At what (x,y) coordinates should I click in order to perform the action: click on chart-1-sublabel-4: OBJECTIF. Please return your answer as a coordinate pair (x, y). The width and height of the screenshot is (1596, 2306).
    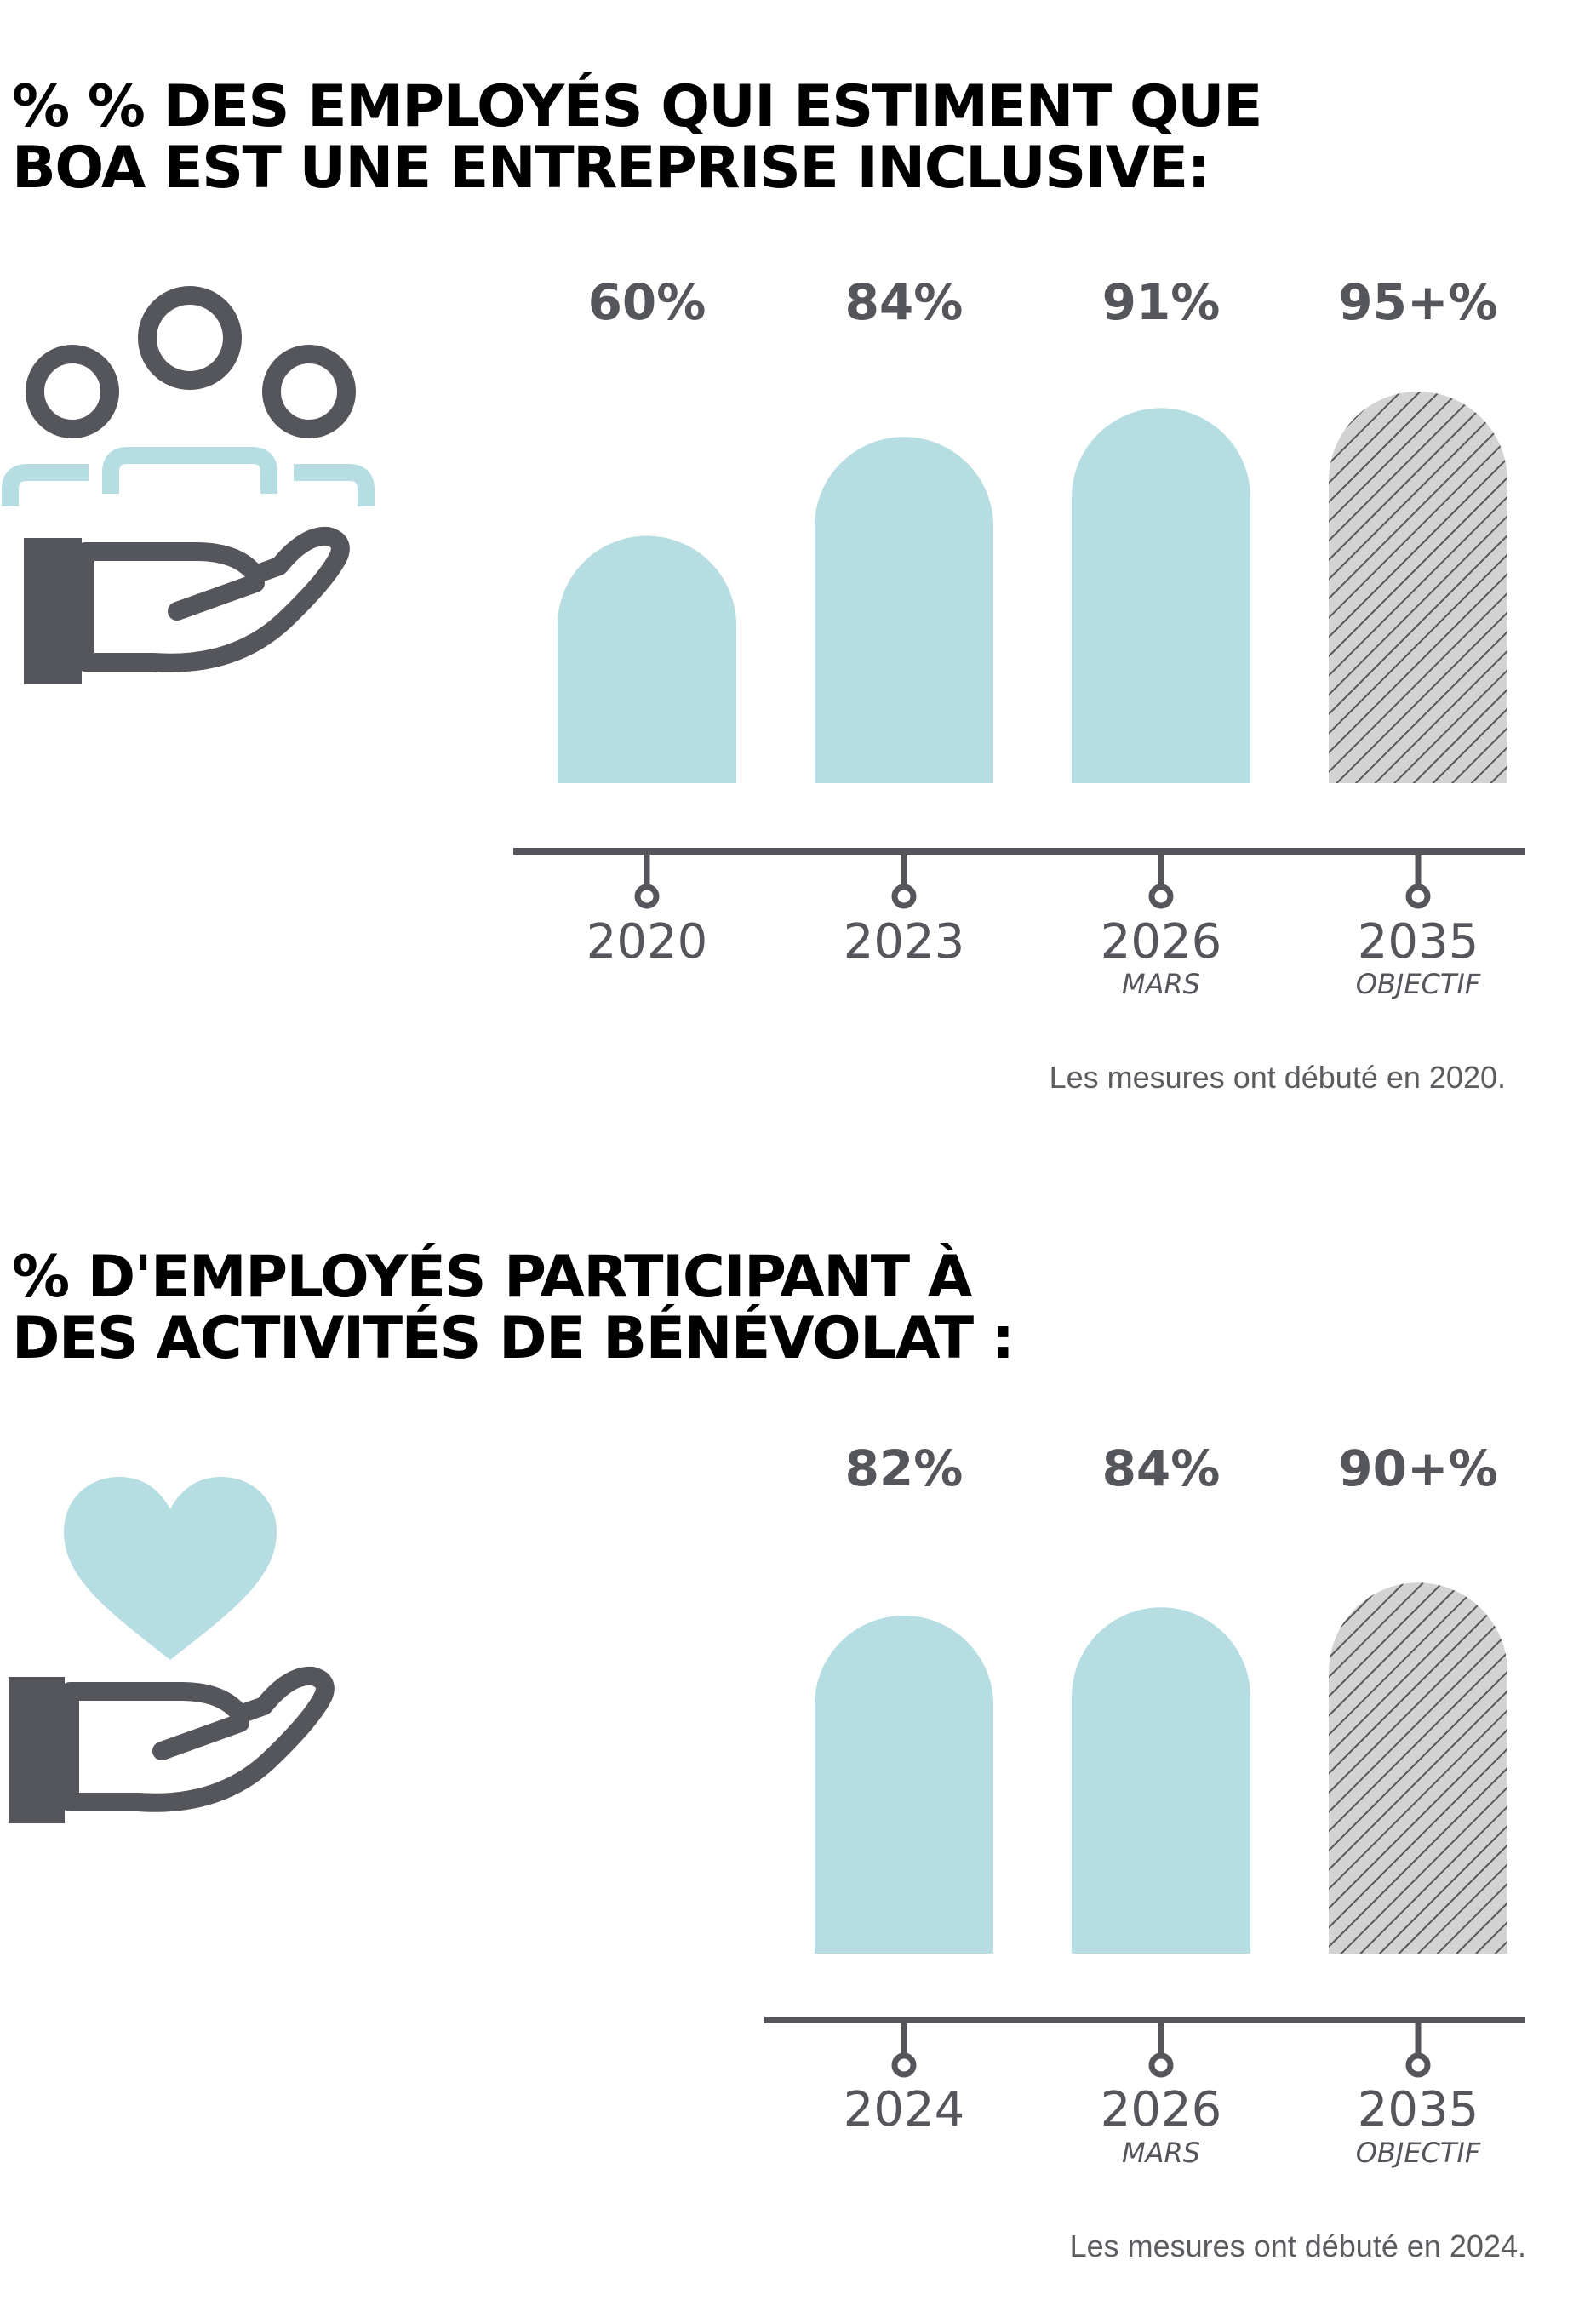
    Looking at the image, I should click on (1418, 984).